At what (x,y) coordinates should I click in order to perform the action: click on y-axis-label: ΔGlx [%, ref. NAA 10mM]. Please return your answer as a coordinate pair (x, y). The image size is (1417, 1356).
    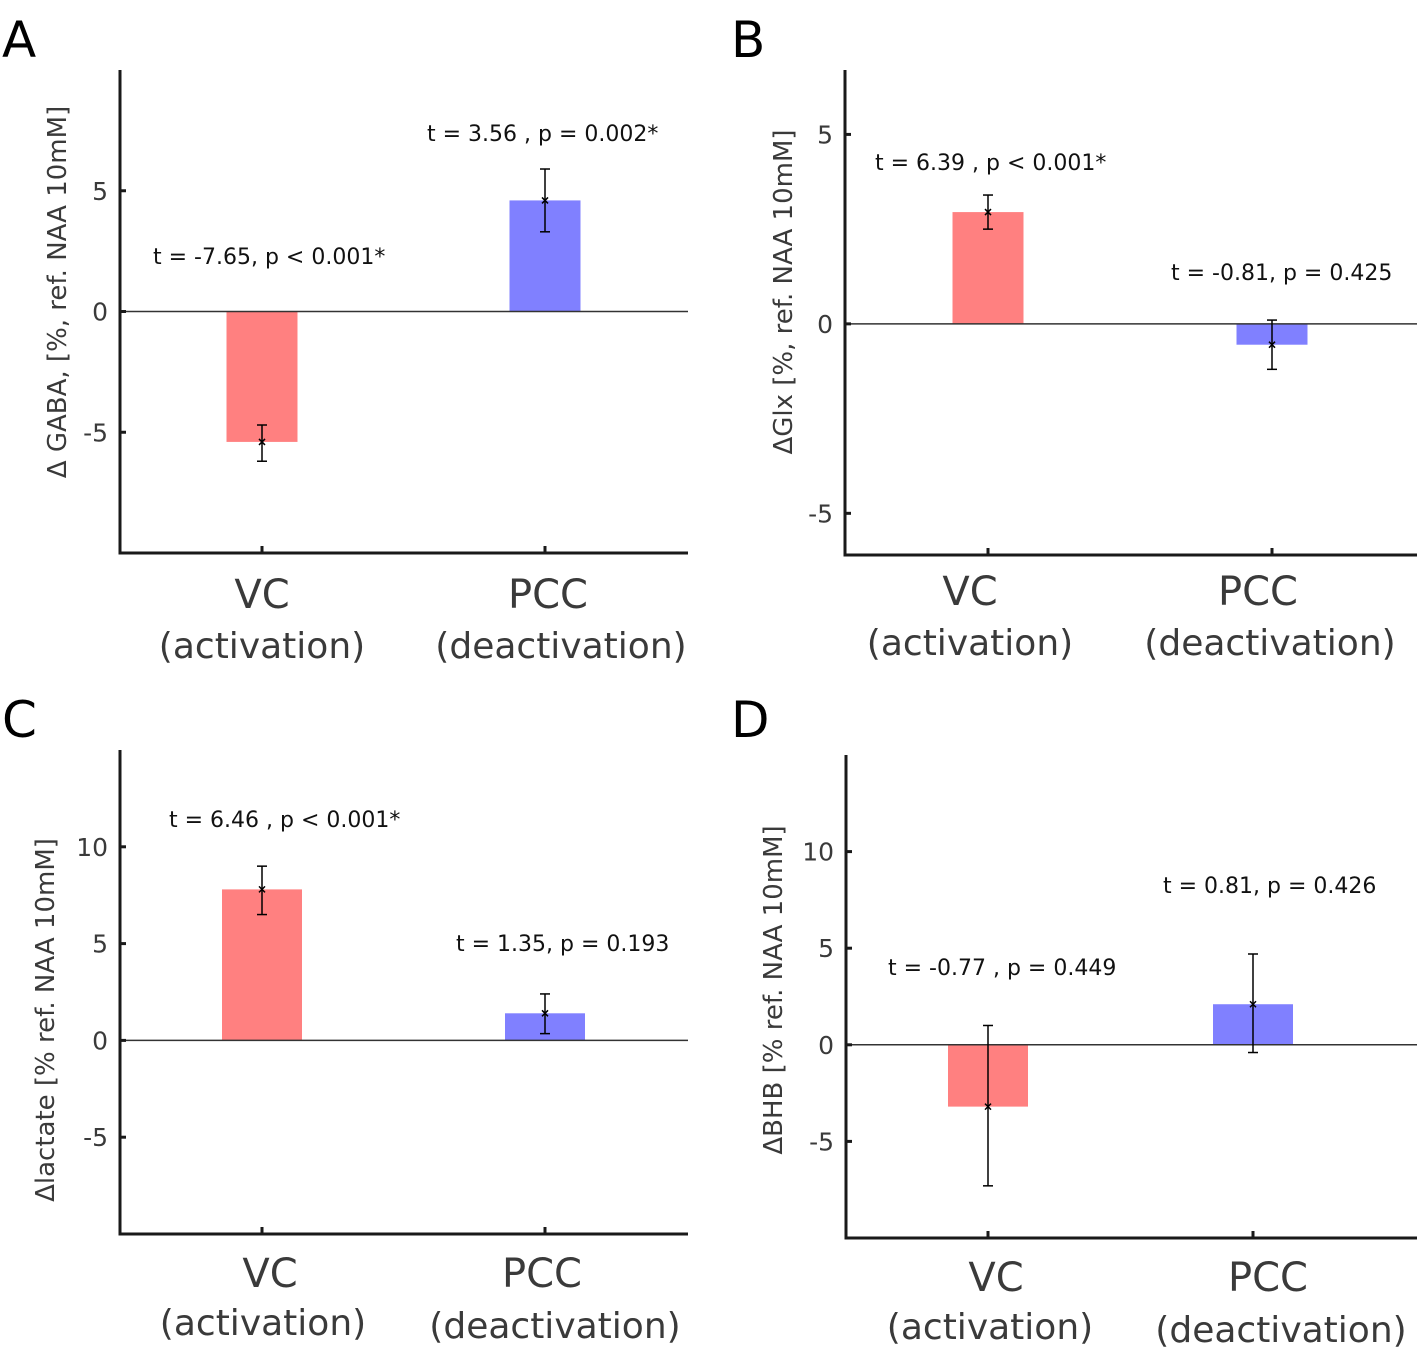
    Looking at the image, I should click on (784, 291).